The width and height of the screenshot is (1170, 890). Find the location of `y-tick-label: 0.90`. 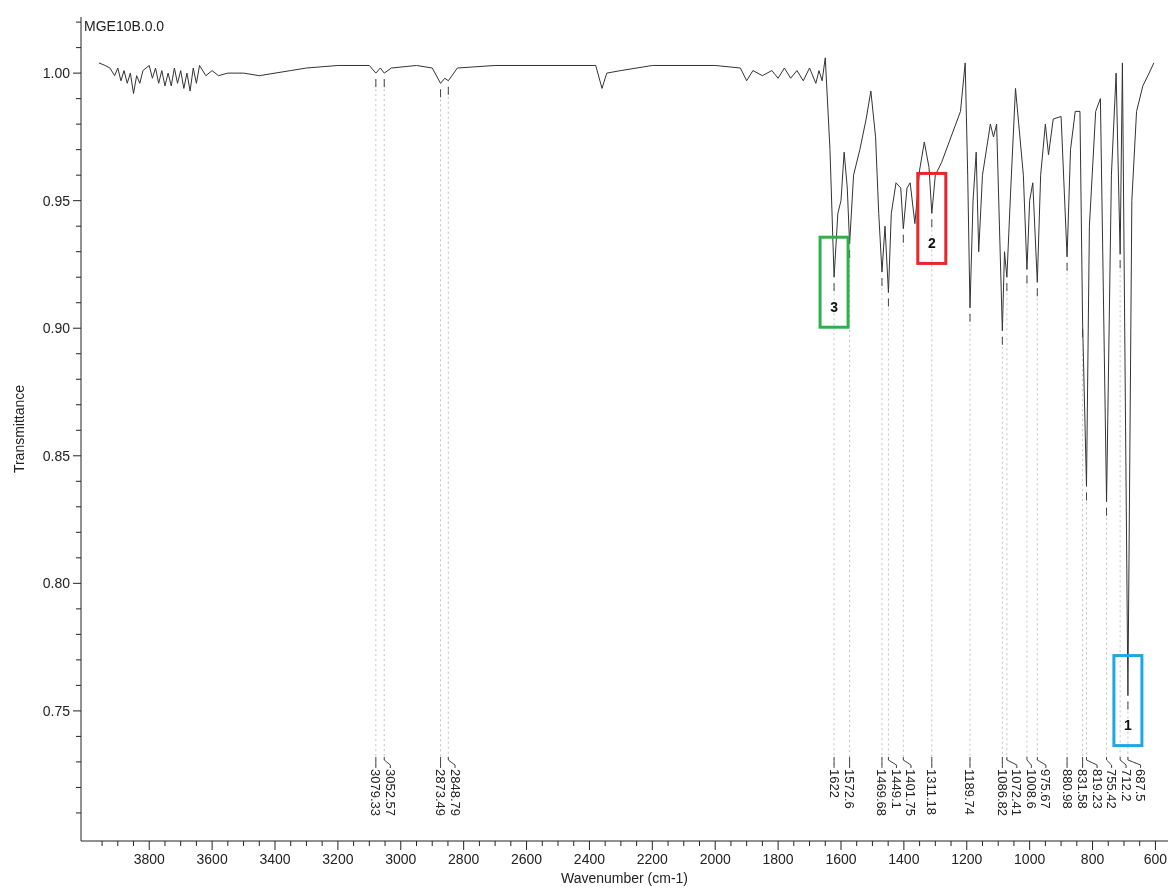

y-tick-label: 0.90 is located at coordinates (56, 328).